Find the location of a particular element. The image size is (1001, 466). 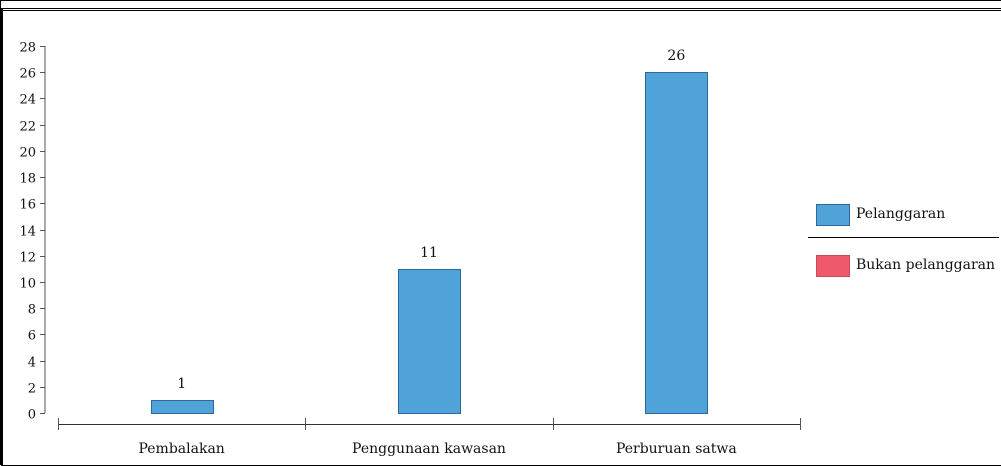

legend-separator is located at coordinates (903, 237).